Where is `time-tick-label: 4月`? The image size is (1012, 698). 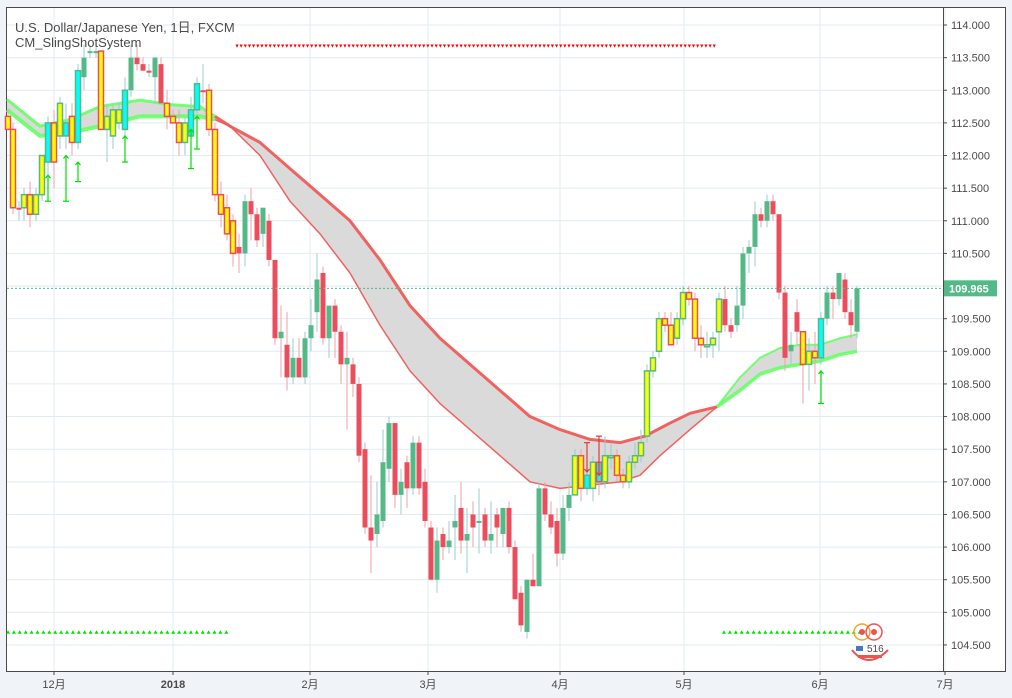 time-tick-label: 4月 is located at coordinates (559, 685).